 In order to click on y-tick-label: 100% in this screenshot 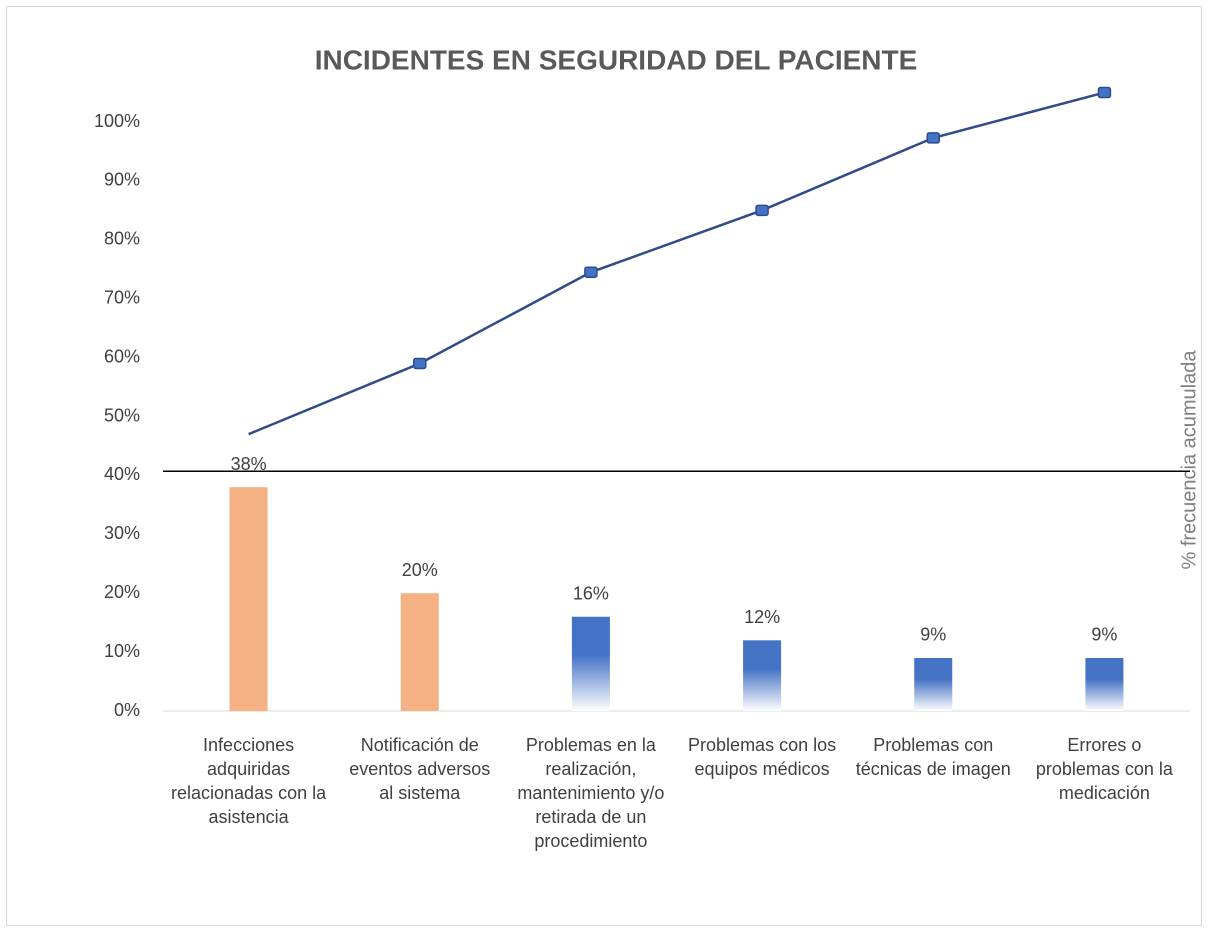, I will do `click(117, 121)`.